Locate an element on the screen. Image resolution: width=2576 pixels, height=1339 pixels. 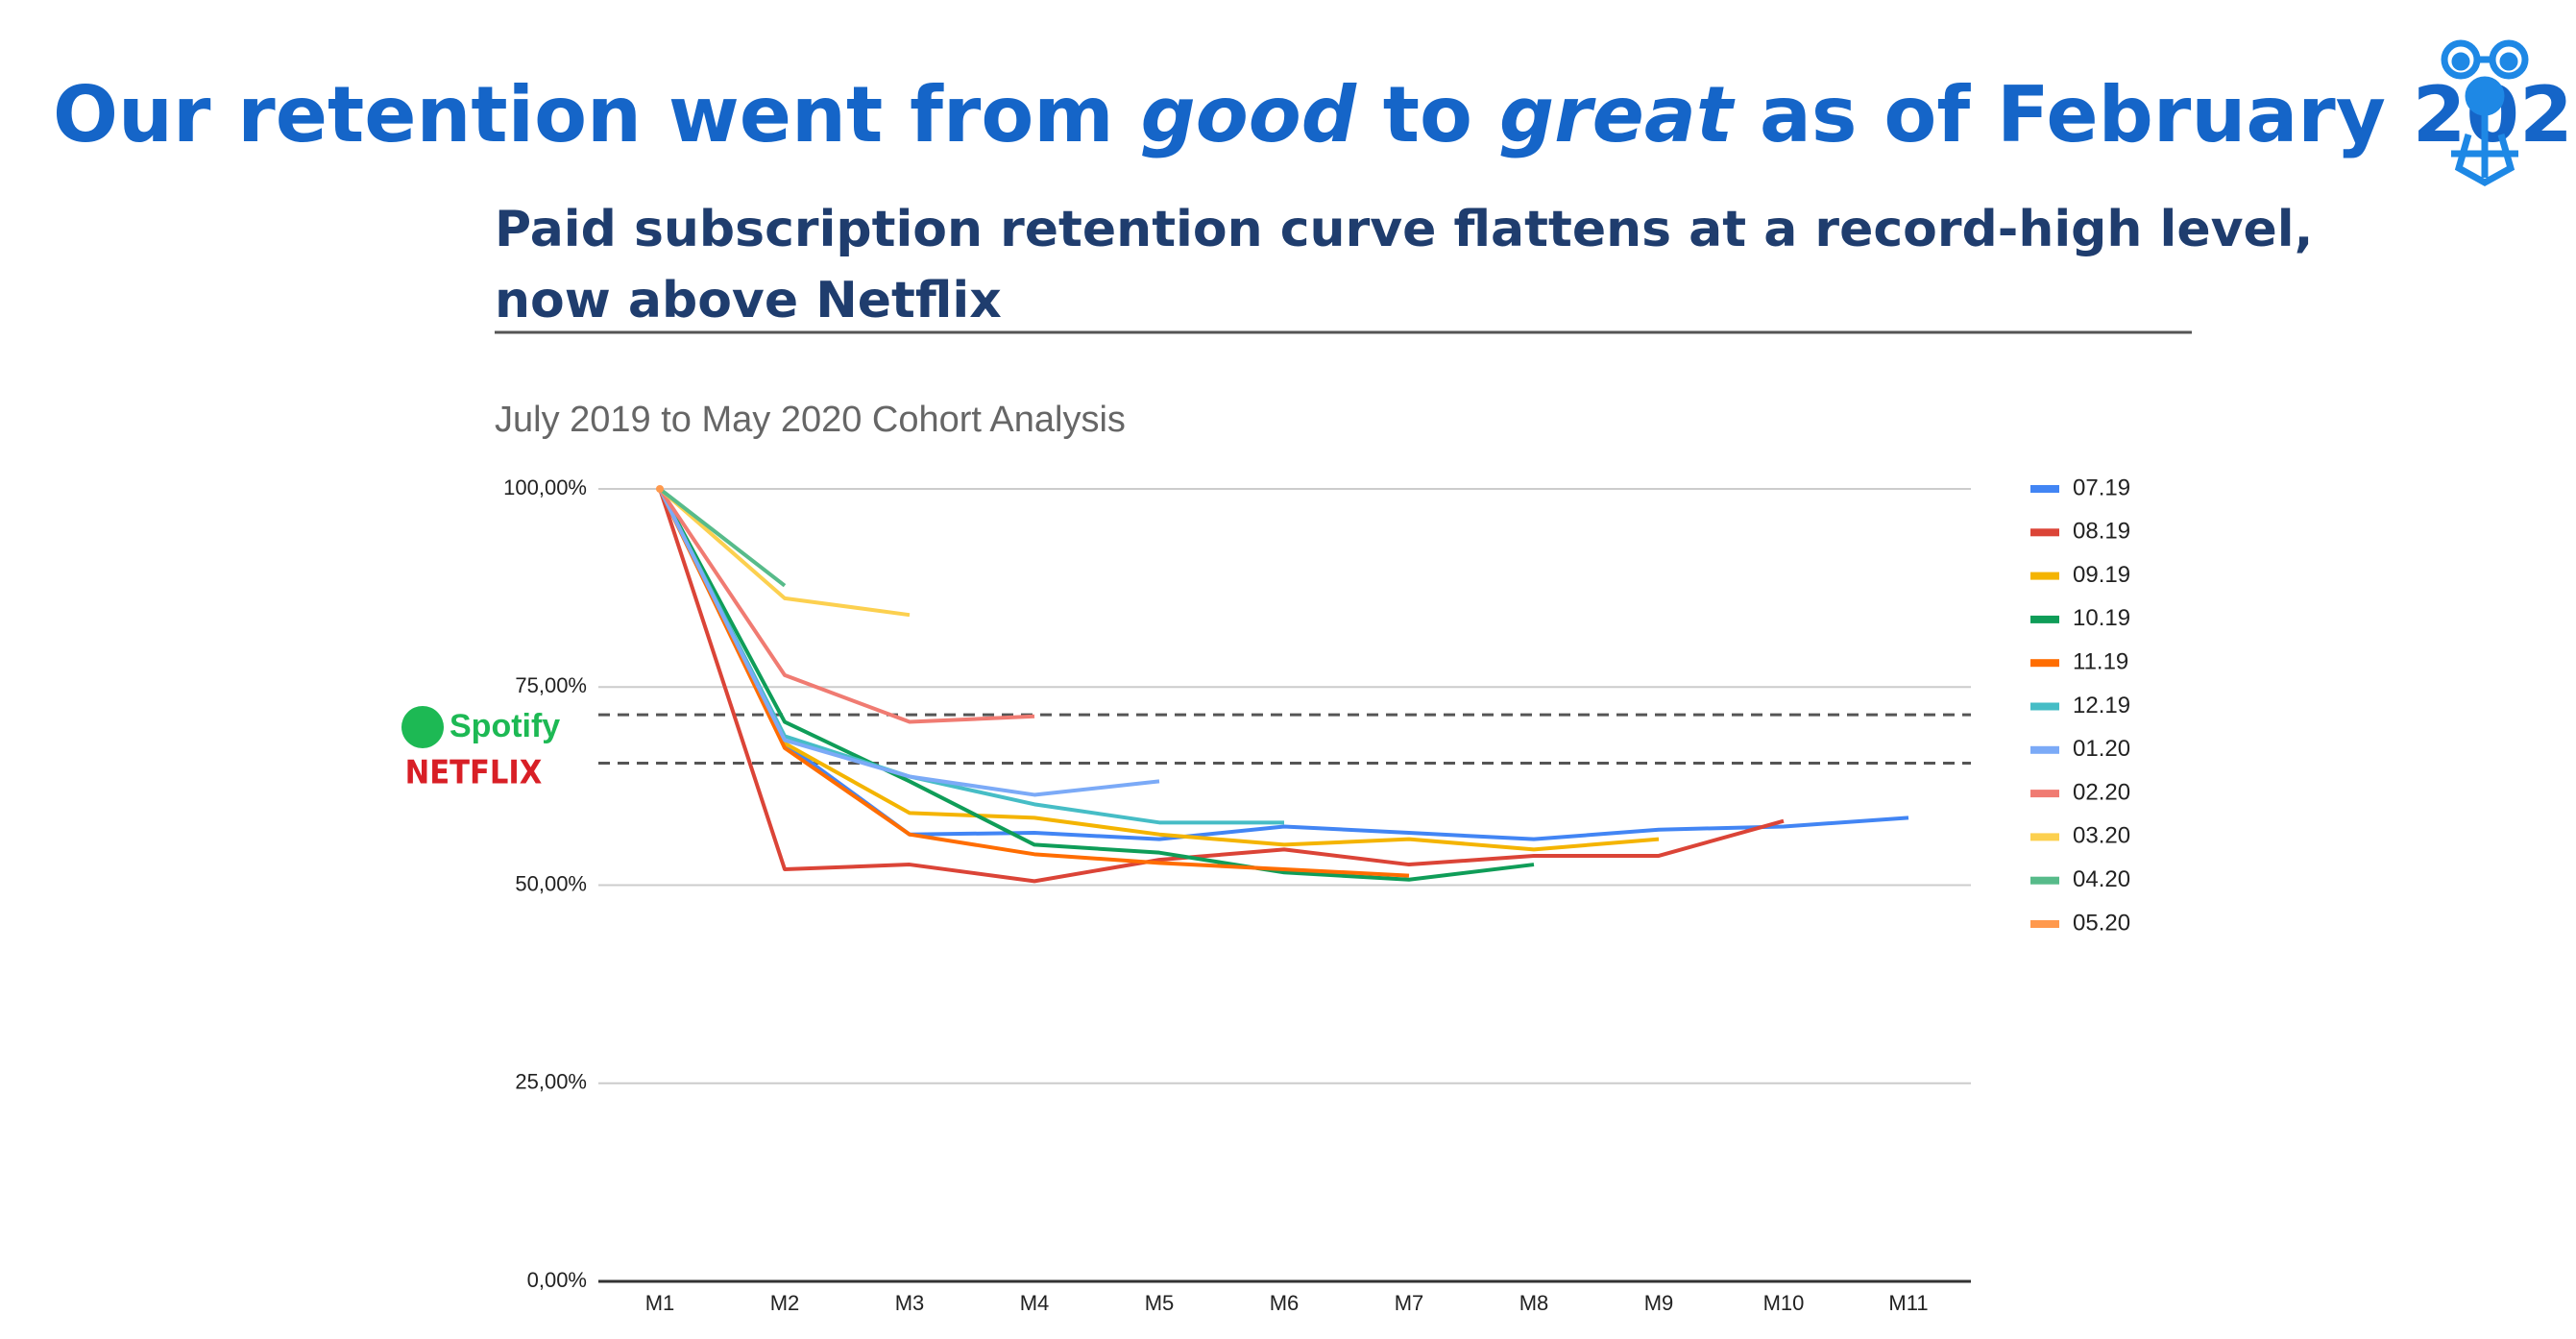
legend-label: 05.20 is located at coordinates (2102, 923).